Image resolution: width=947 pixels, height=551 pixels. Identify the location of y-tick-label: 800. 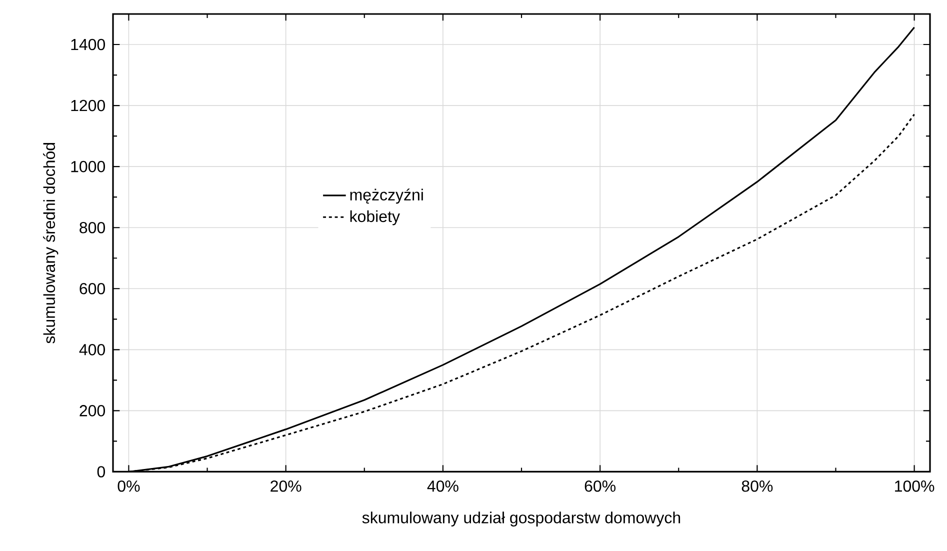
(92, 228).